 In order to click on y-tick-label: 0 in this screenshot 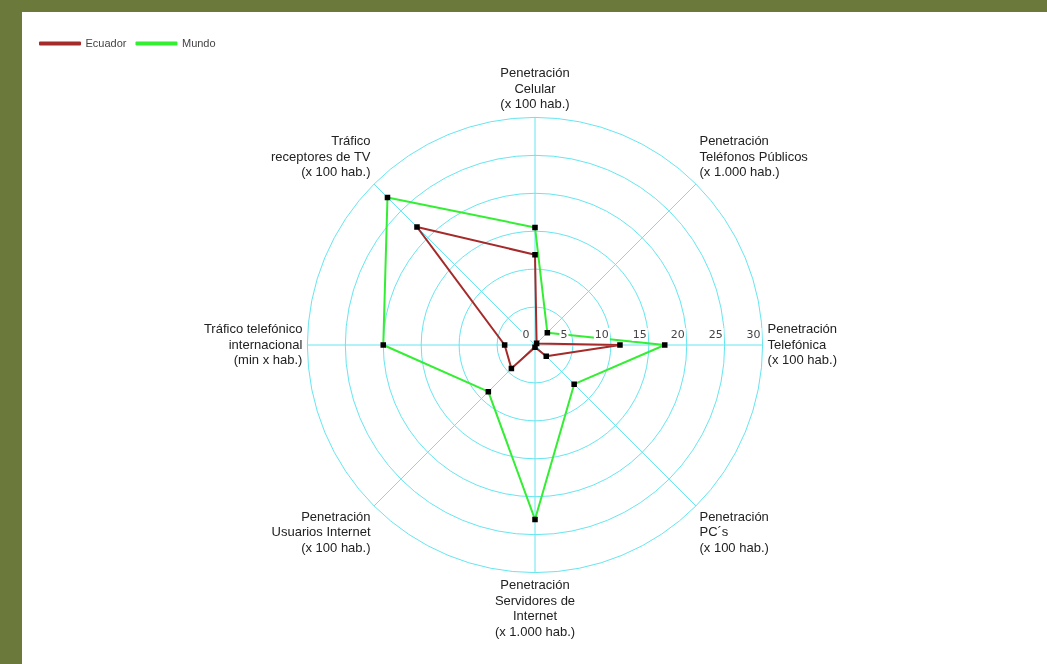, I will do `click(526, 335)`.